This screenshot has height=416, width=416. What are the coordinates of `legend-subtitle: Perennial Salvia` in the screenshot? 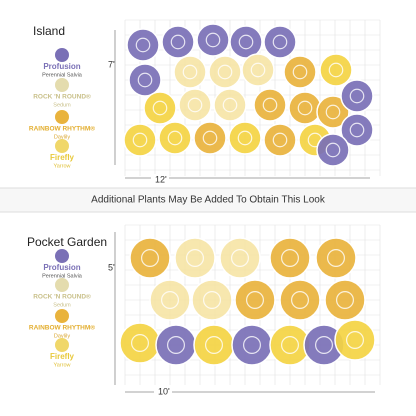 It's located at (62, 75).